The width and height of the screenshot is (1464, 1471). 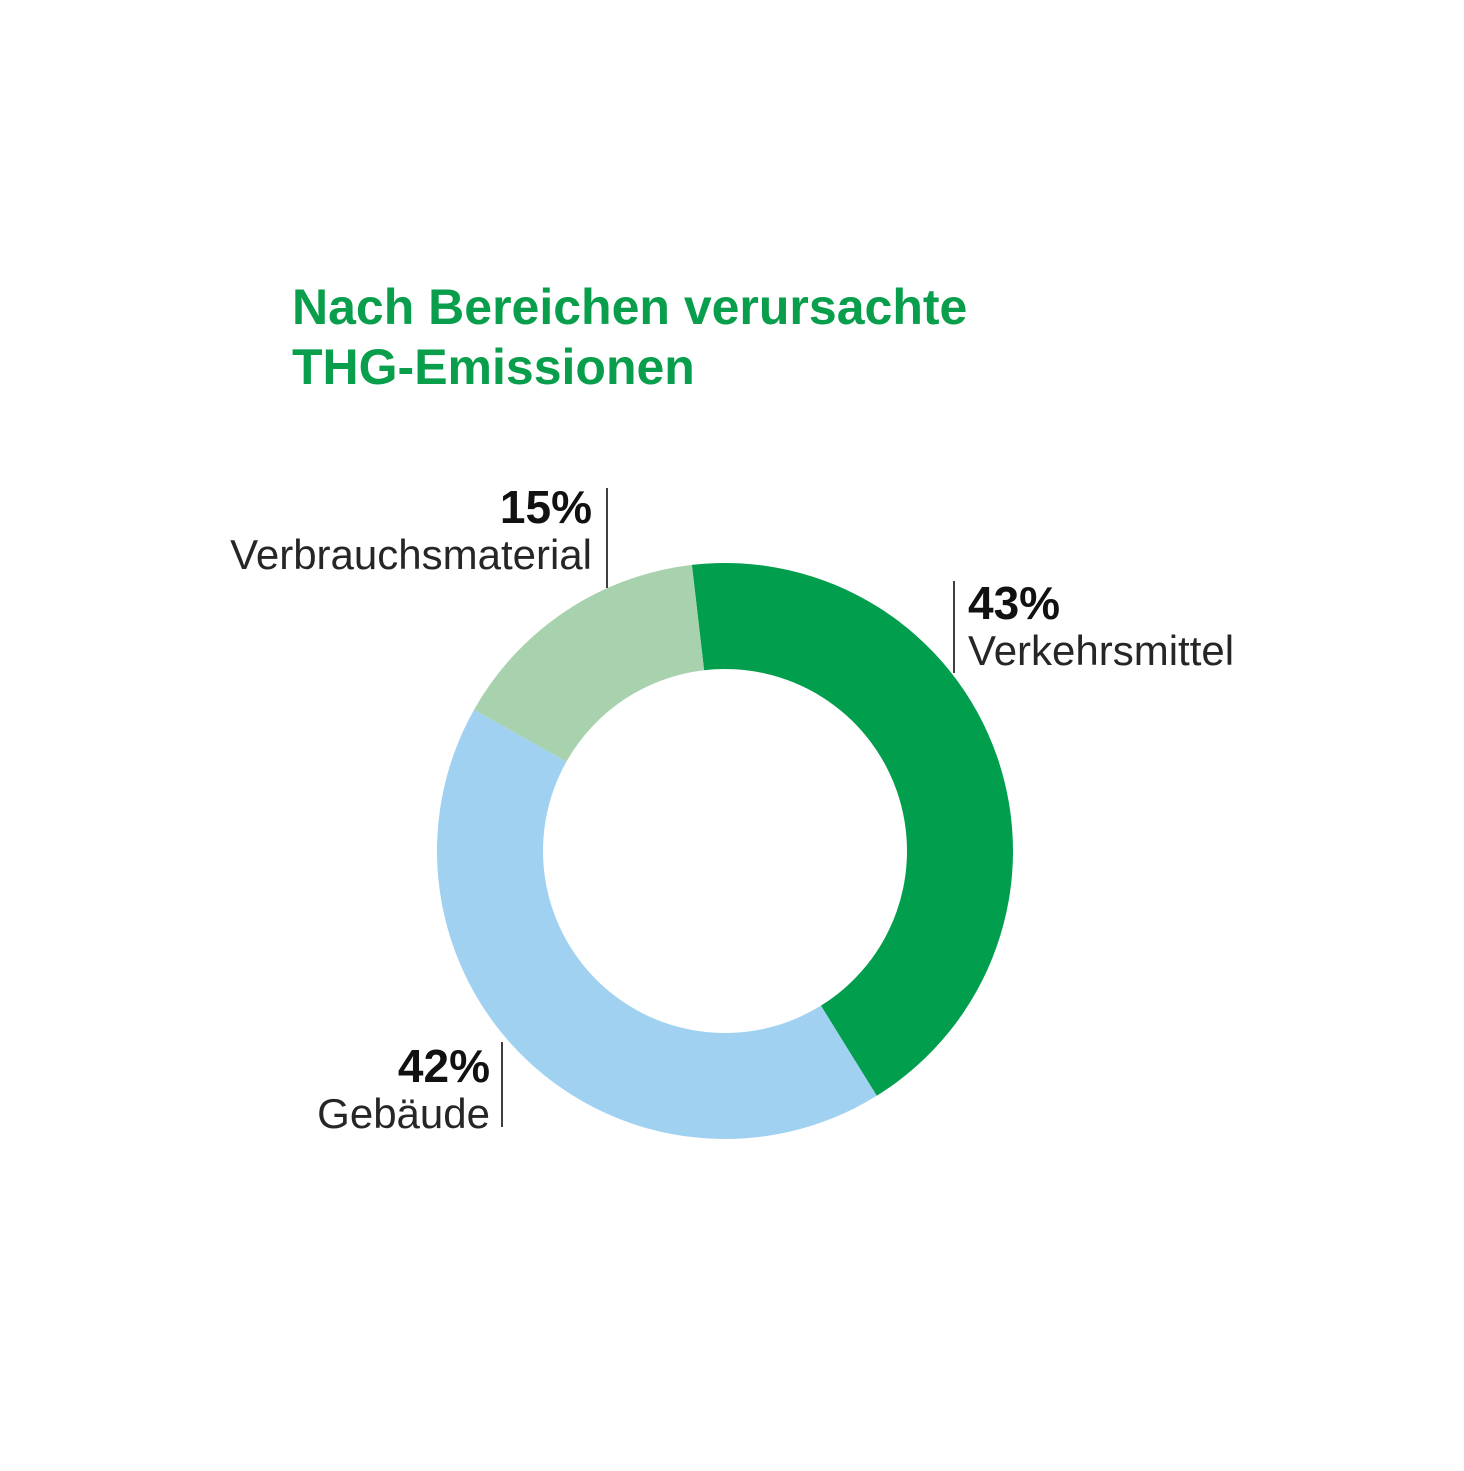 What do you see at coordinates (443, 1066) in the screenshot?
I see `callout-value-gebaeude: 42%` at bounding box center [443, 1066].